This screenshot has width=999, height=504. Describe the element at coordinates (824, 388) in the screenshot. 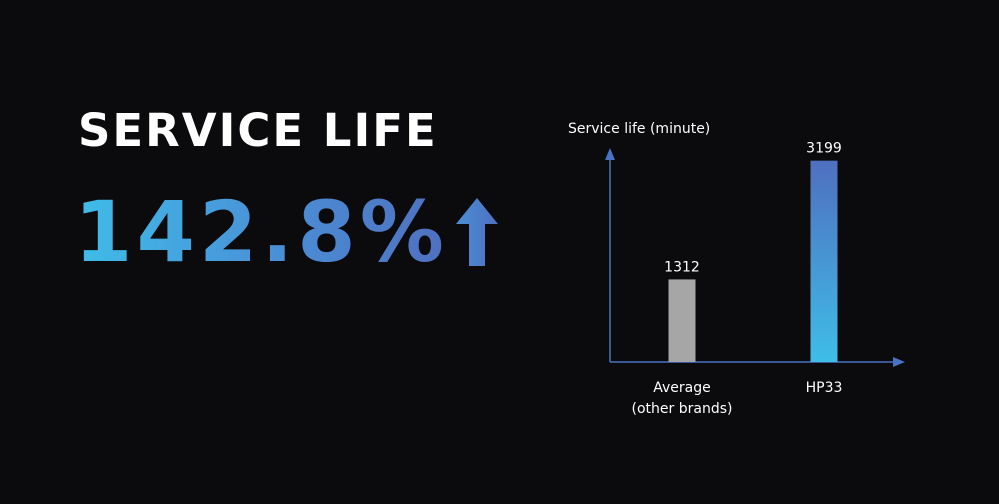

I see `category-label-1: HP33` at that location.